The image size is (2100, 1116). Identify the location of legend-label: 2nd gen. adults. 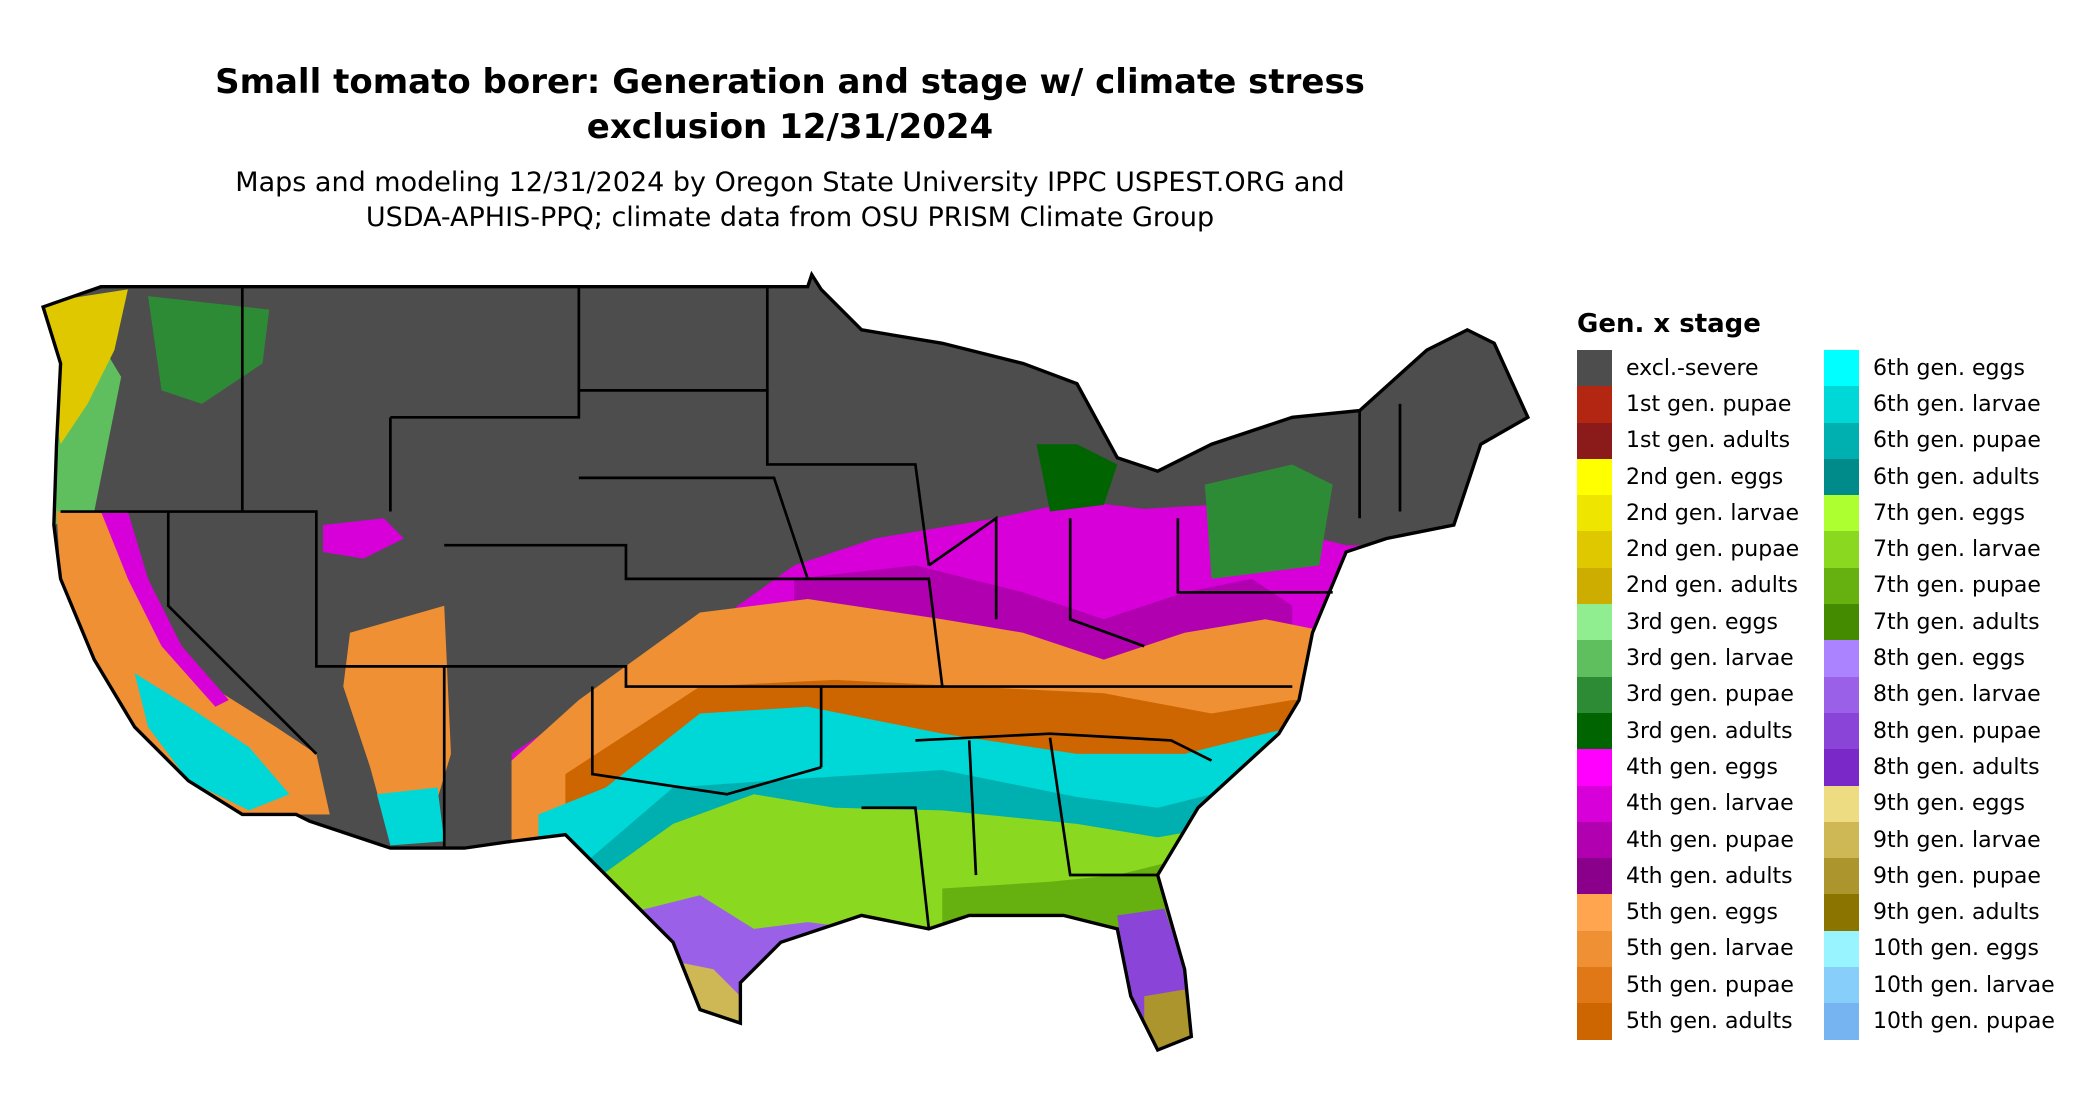
(1712, 586).